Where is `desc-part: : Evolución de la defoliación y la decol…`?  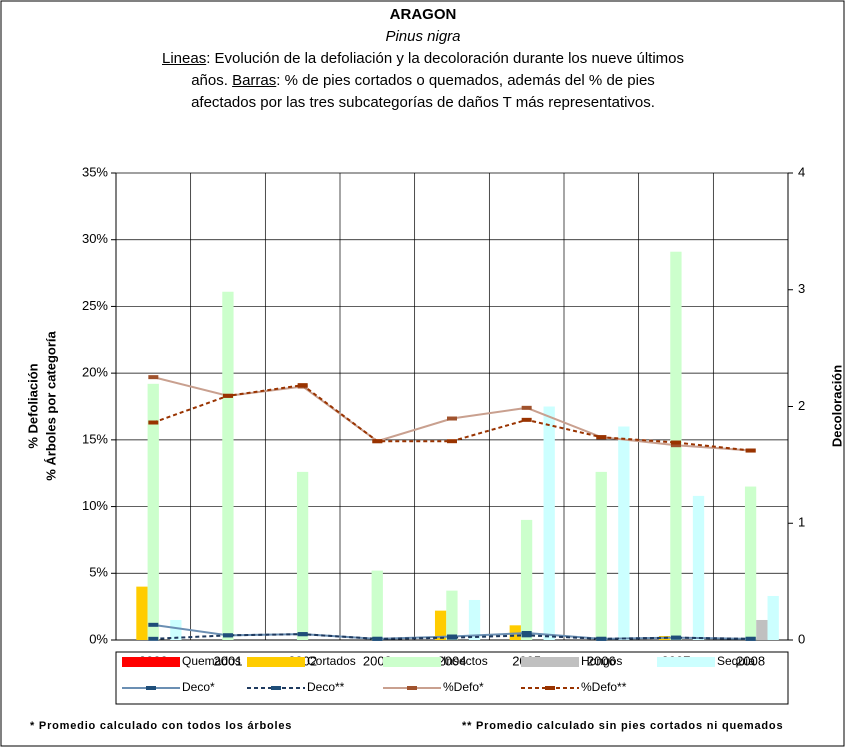
desc-part: : Evolución de la defoliación y la decol… is located at coordinates (445, 58).